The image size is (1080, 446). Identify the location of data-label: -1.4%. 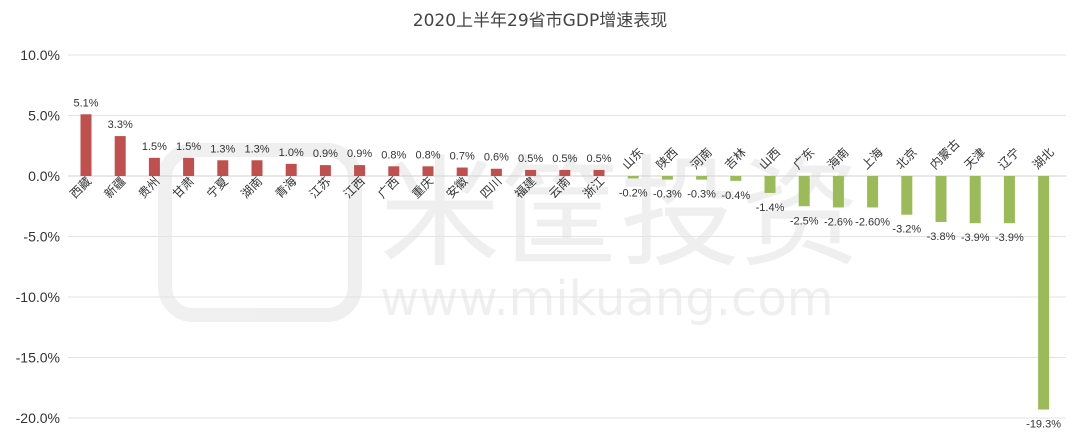
(770, 208).